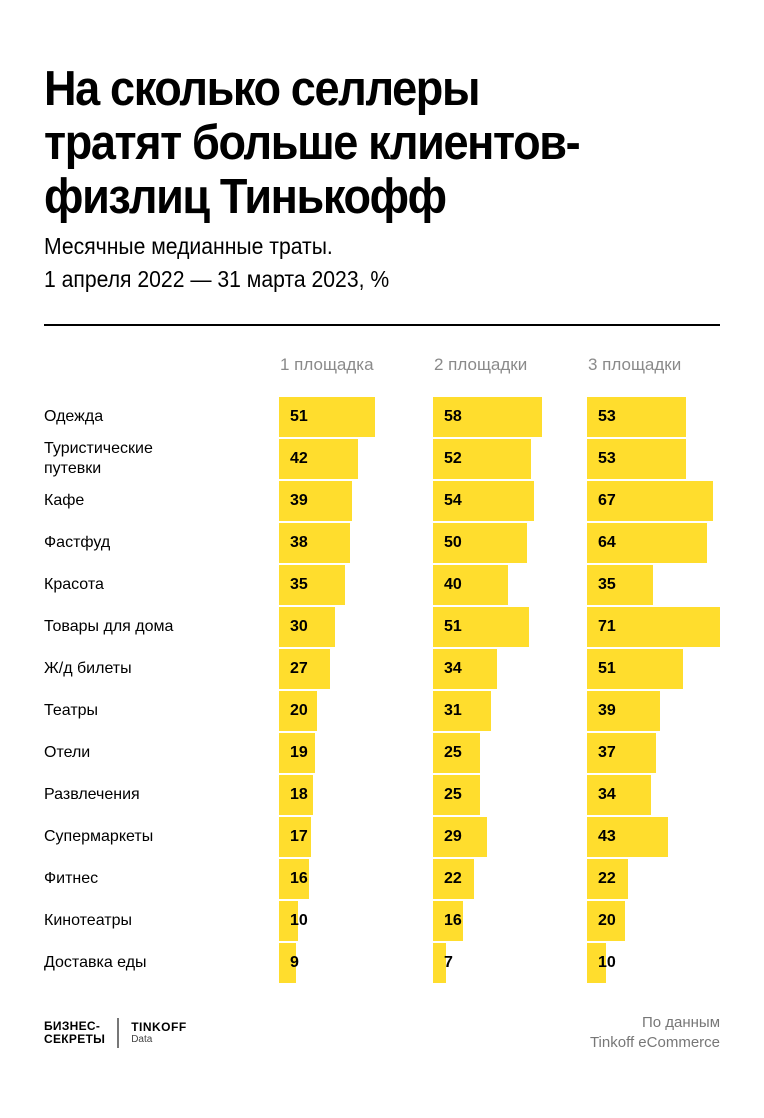  Describe the element at coordinates (382, 753) in the screenshot. I see `table-row: Отели 19 25 37` at that location.